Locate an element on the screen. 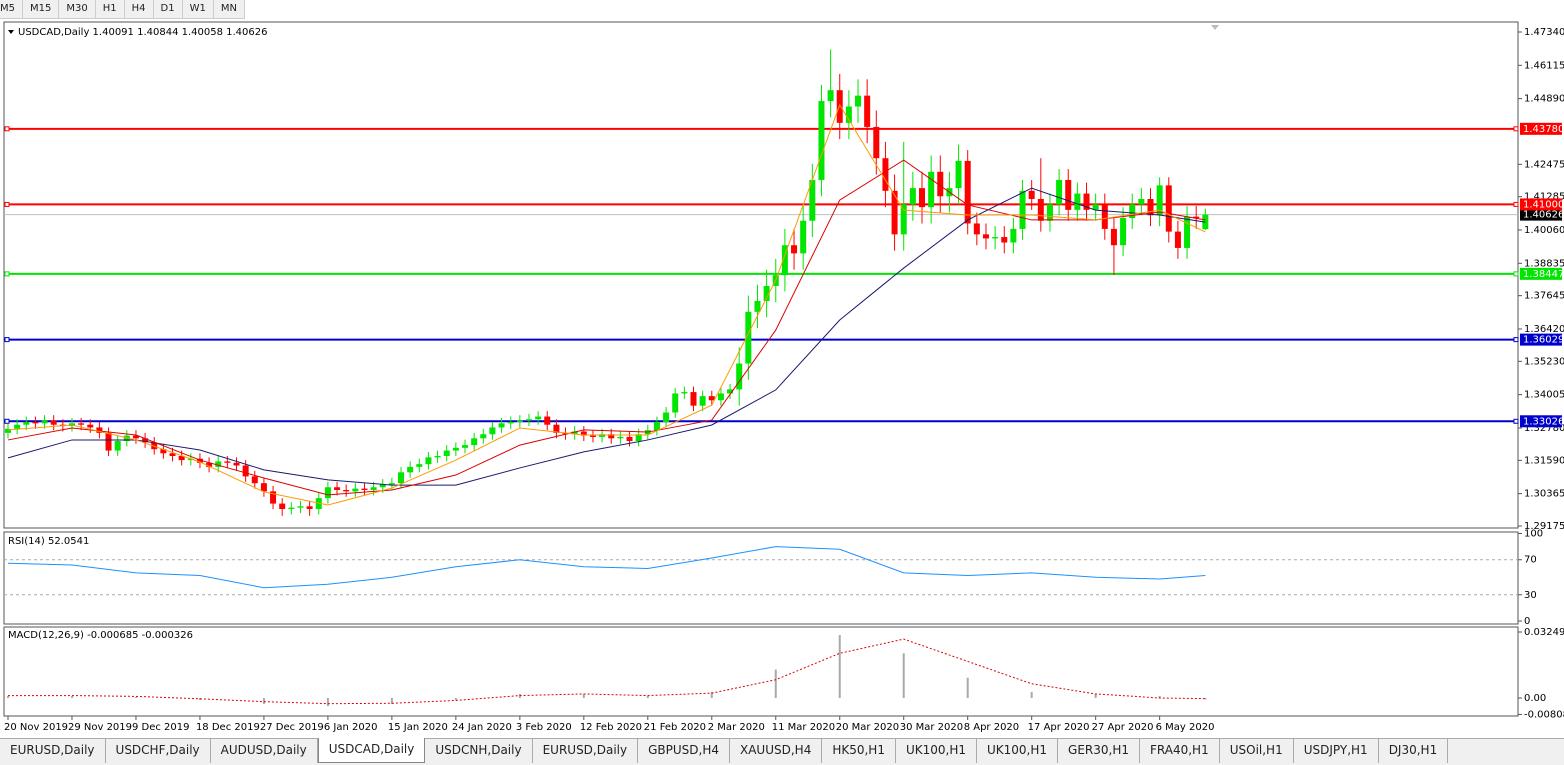 This screenshot has height=765, width=1564. timeframe-button: D1 is located at coordinates (168, 9).